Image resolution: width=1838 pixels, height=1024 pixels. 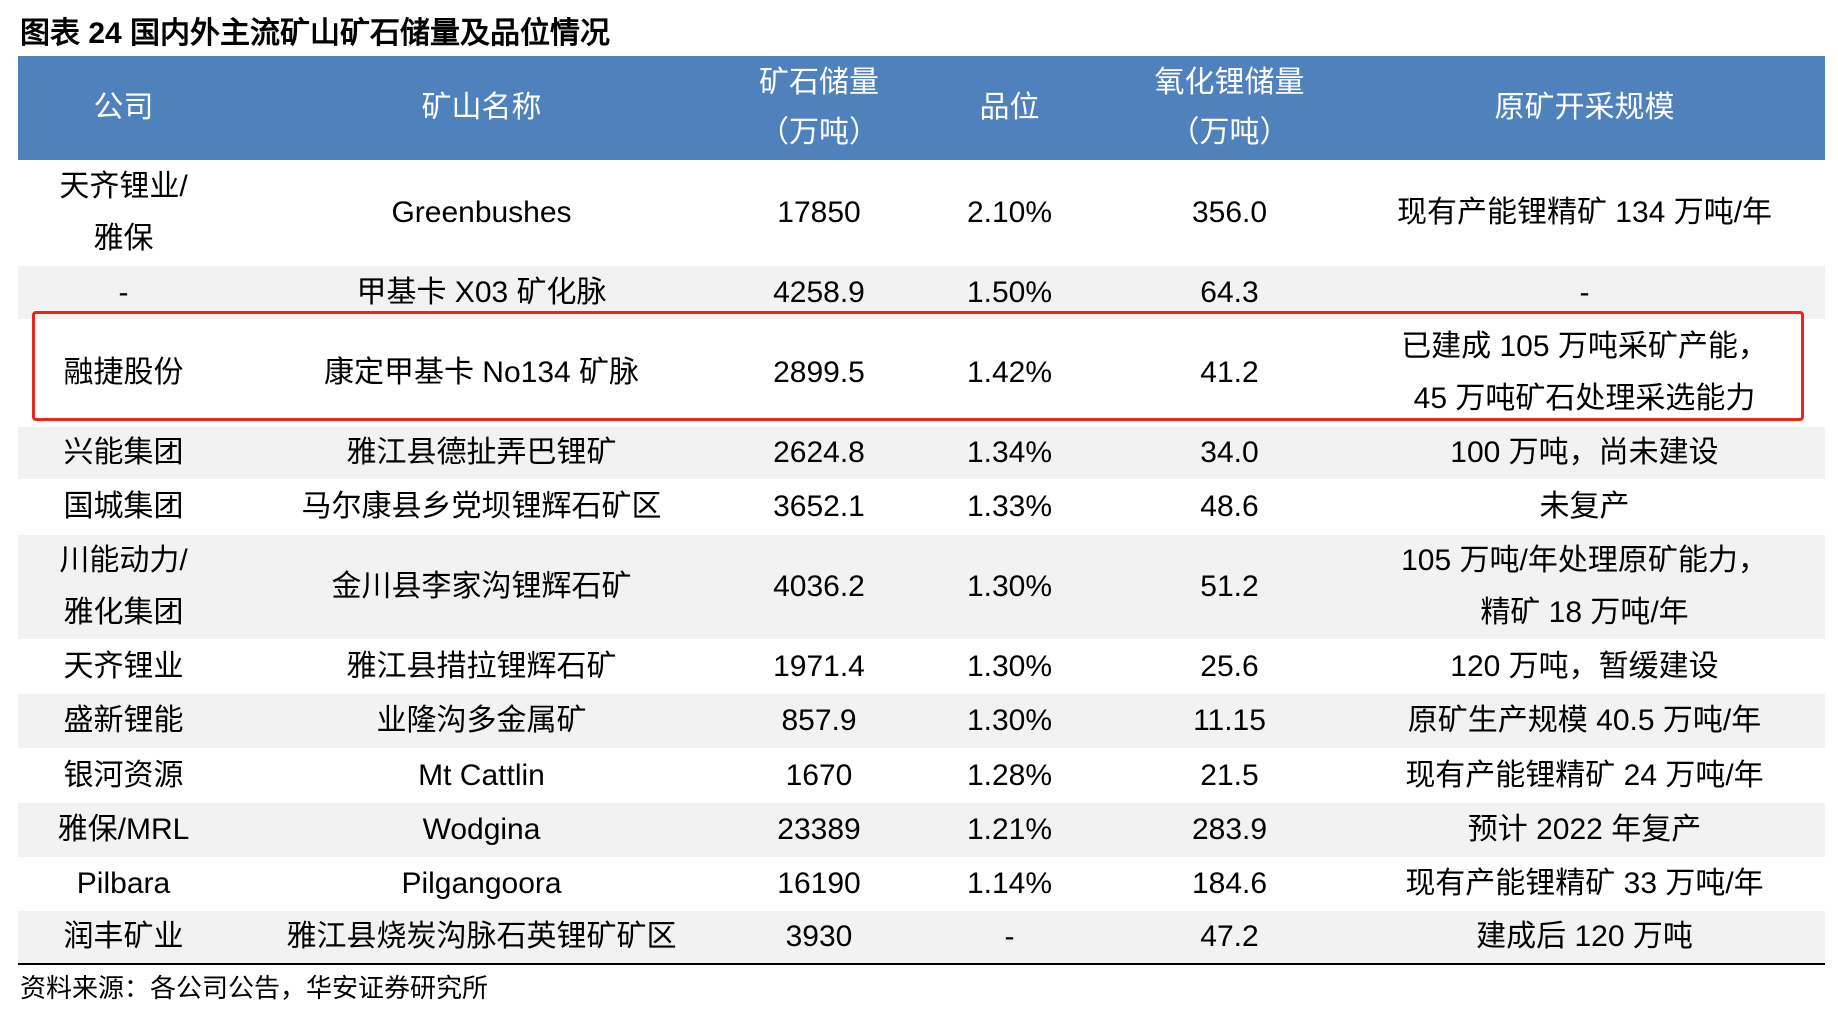 I want to click on table-cell: 预计 2022 年复产, so click(x=1584, y=830).